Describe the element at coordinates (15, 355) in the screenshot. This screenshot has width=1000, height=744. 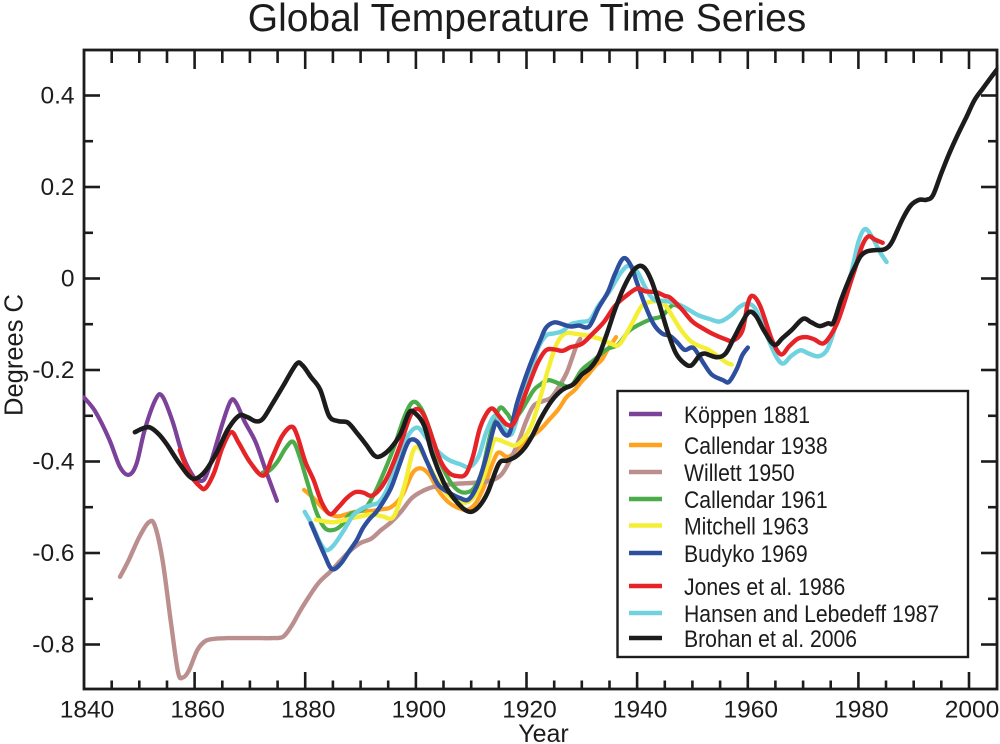
I see `svg-text: Degrees C` at that location.